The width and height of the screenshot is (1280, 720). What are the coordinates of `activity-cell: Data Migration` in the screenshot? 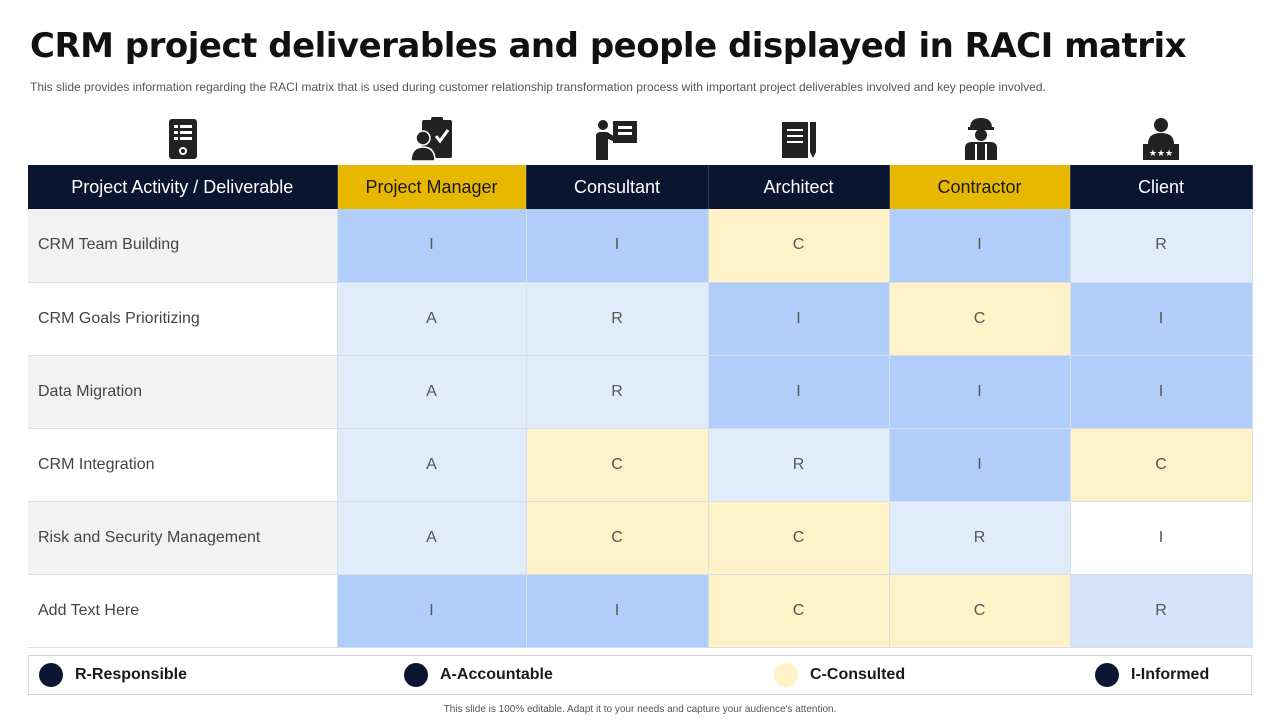 It's located at (183, 392).